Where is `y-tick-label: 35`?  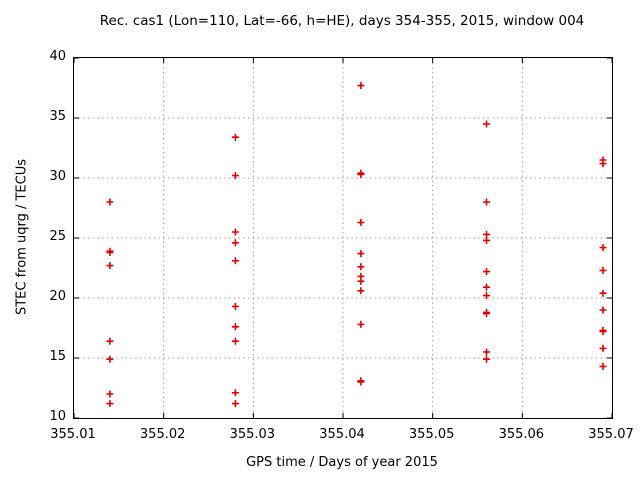 y-tick-label: 35 is located at coordinates (57, 116).